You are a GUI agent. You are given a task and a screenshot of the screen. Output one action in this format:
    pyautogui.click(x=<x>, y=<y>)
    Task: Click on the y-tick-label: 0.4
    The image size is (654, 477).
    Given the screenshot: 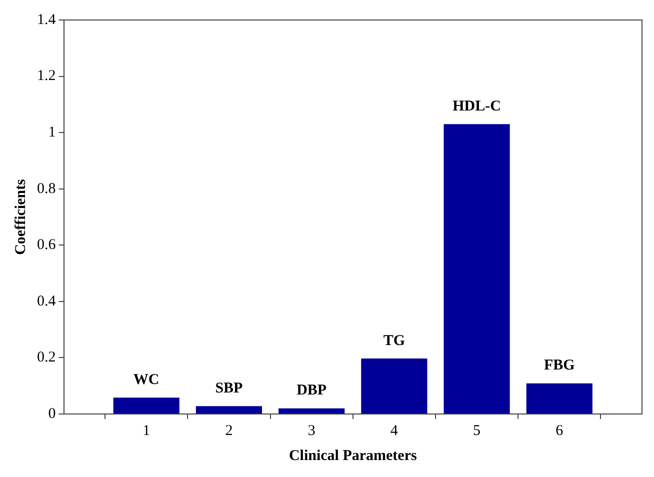 What is the action you would take?
    pyautogui.click(x=46, y=301)
    